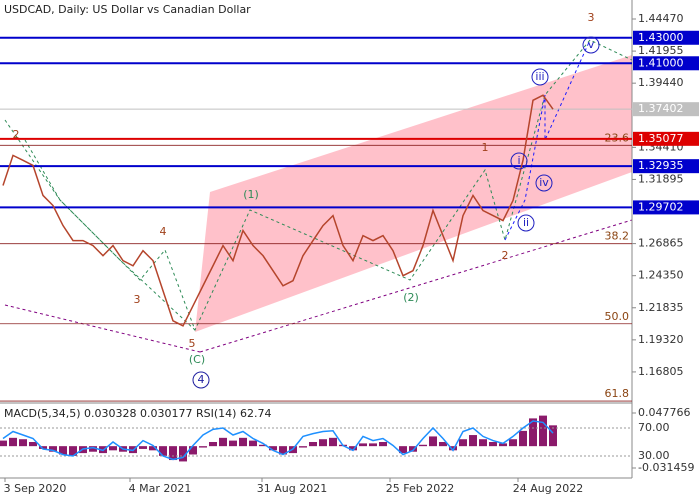  I want to click on wave-label: (2), so click(411, 297).